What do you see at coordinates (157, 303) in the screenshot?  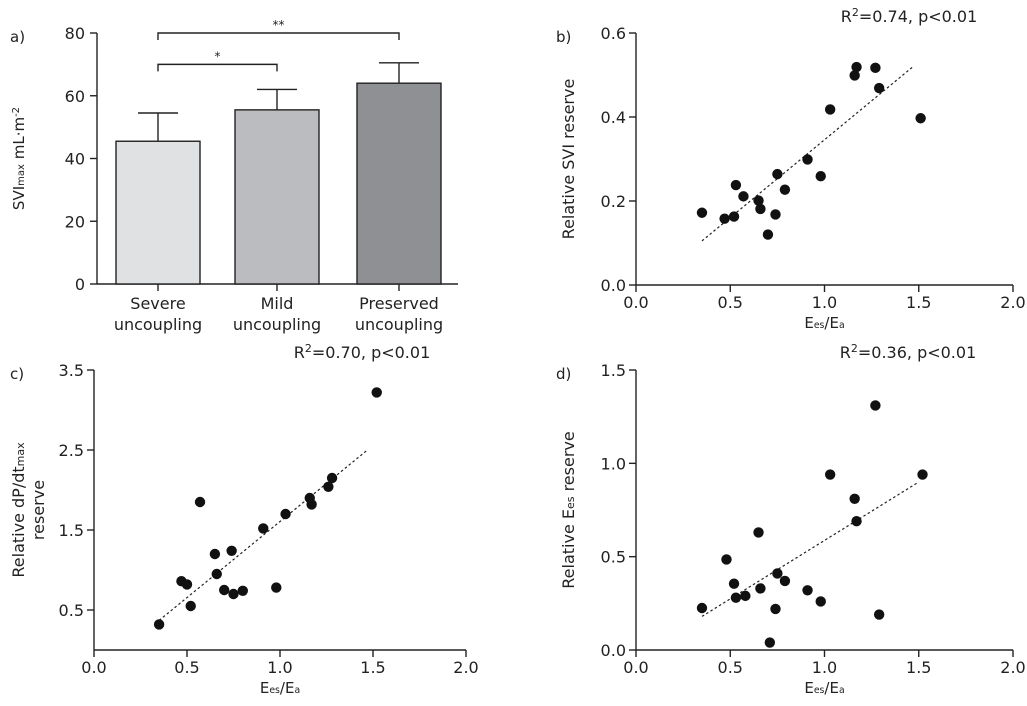 I see `x-tick-label-a: Severe` at bounding box center [157, 303].